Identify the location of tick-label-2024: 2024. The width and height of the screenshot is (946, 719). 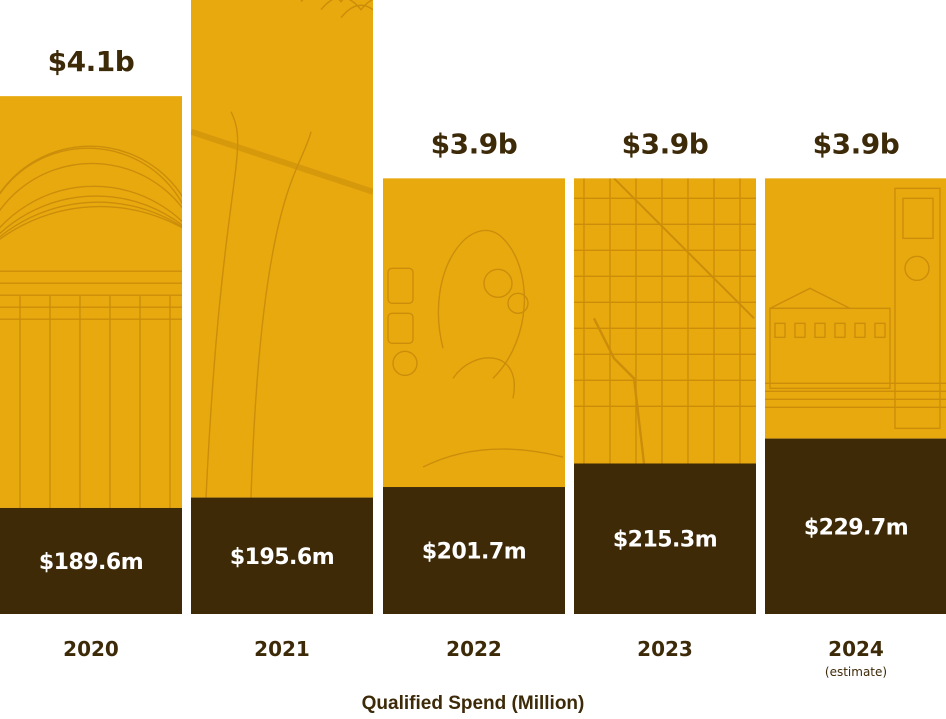
(856, 649).